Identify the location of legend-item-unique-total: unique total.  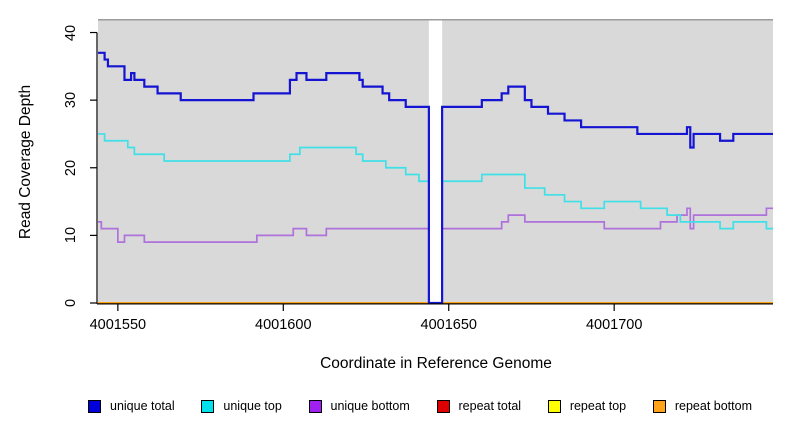
(131, 406).